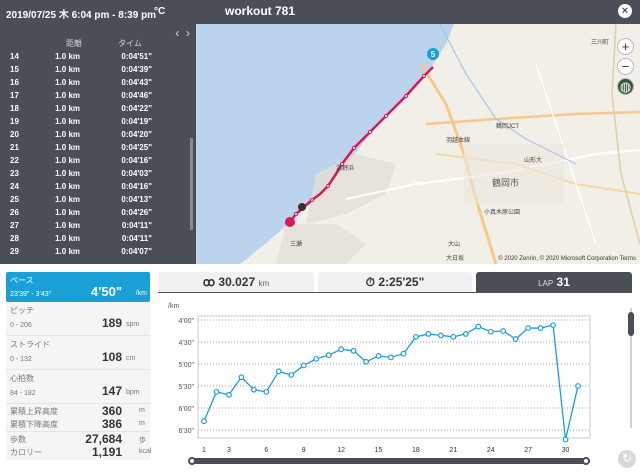 The image size is (640, 475). I want to click on chart-y-tick-label: 5'30", so click(186, 387).